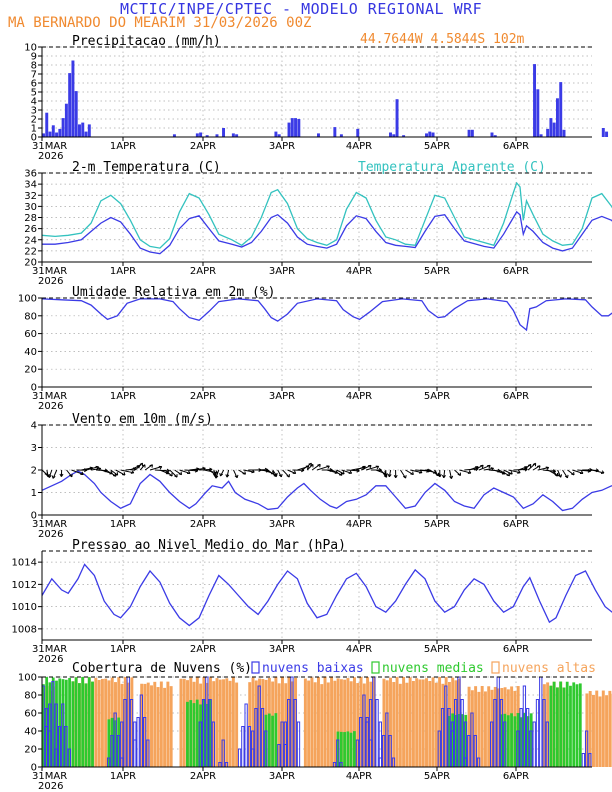  What do you see at coordinates (30, 251) in the screenshot?
I see `y-tick-label: 22` at bounding box center [30, 251].